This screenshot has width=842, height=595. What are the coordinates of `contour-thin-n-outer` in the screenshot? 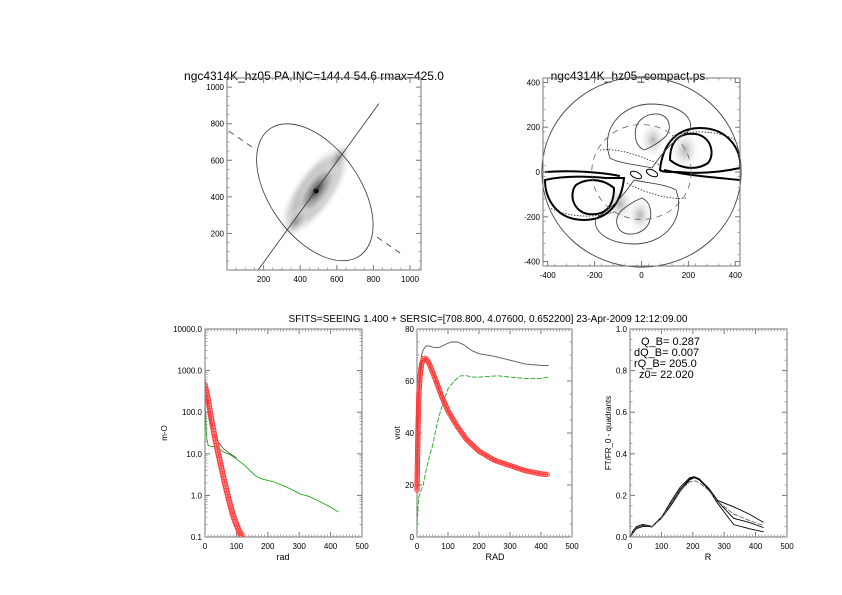 It's located at (649, 136).